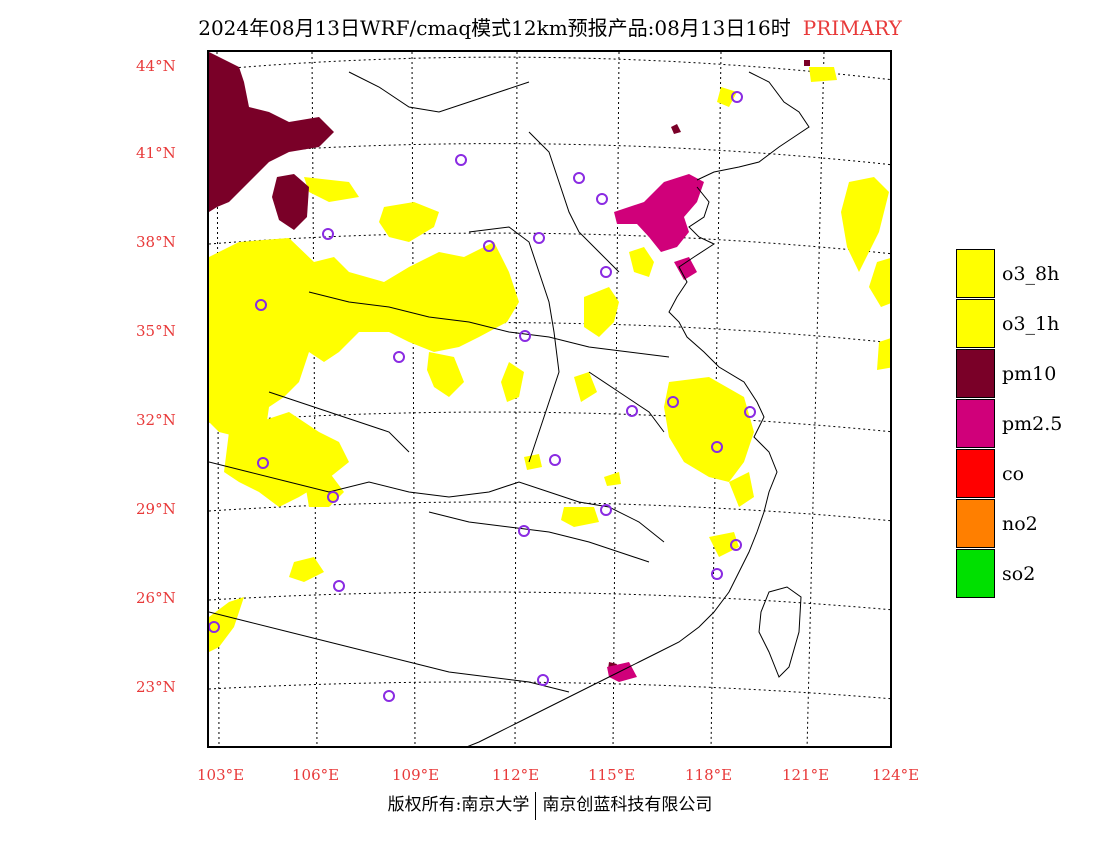  Describe the element at coordinates (494, 28) in the screenshot. I see `title-main: 2024年08月13日WRF/cmaq模式12km预报产品:08月13日16时` at that location.